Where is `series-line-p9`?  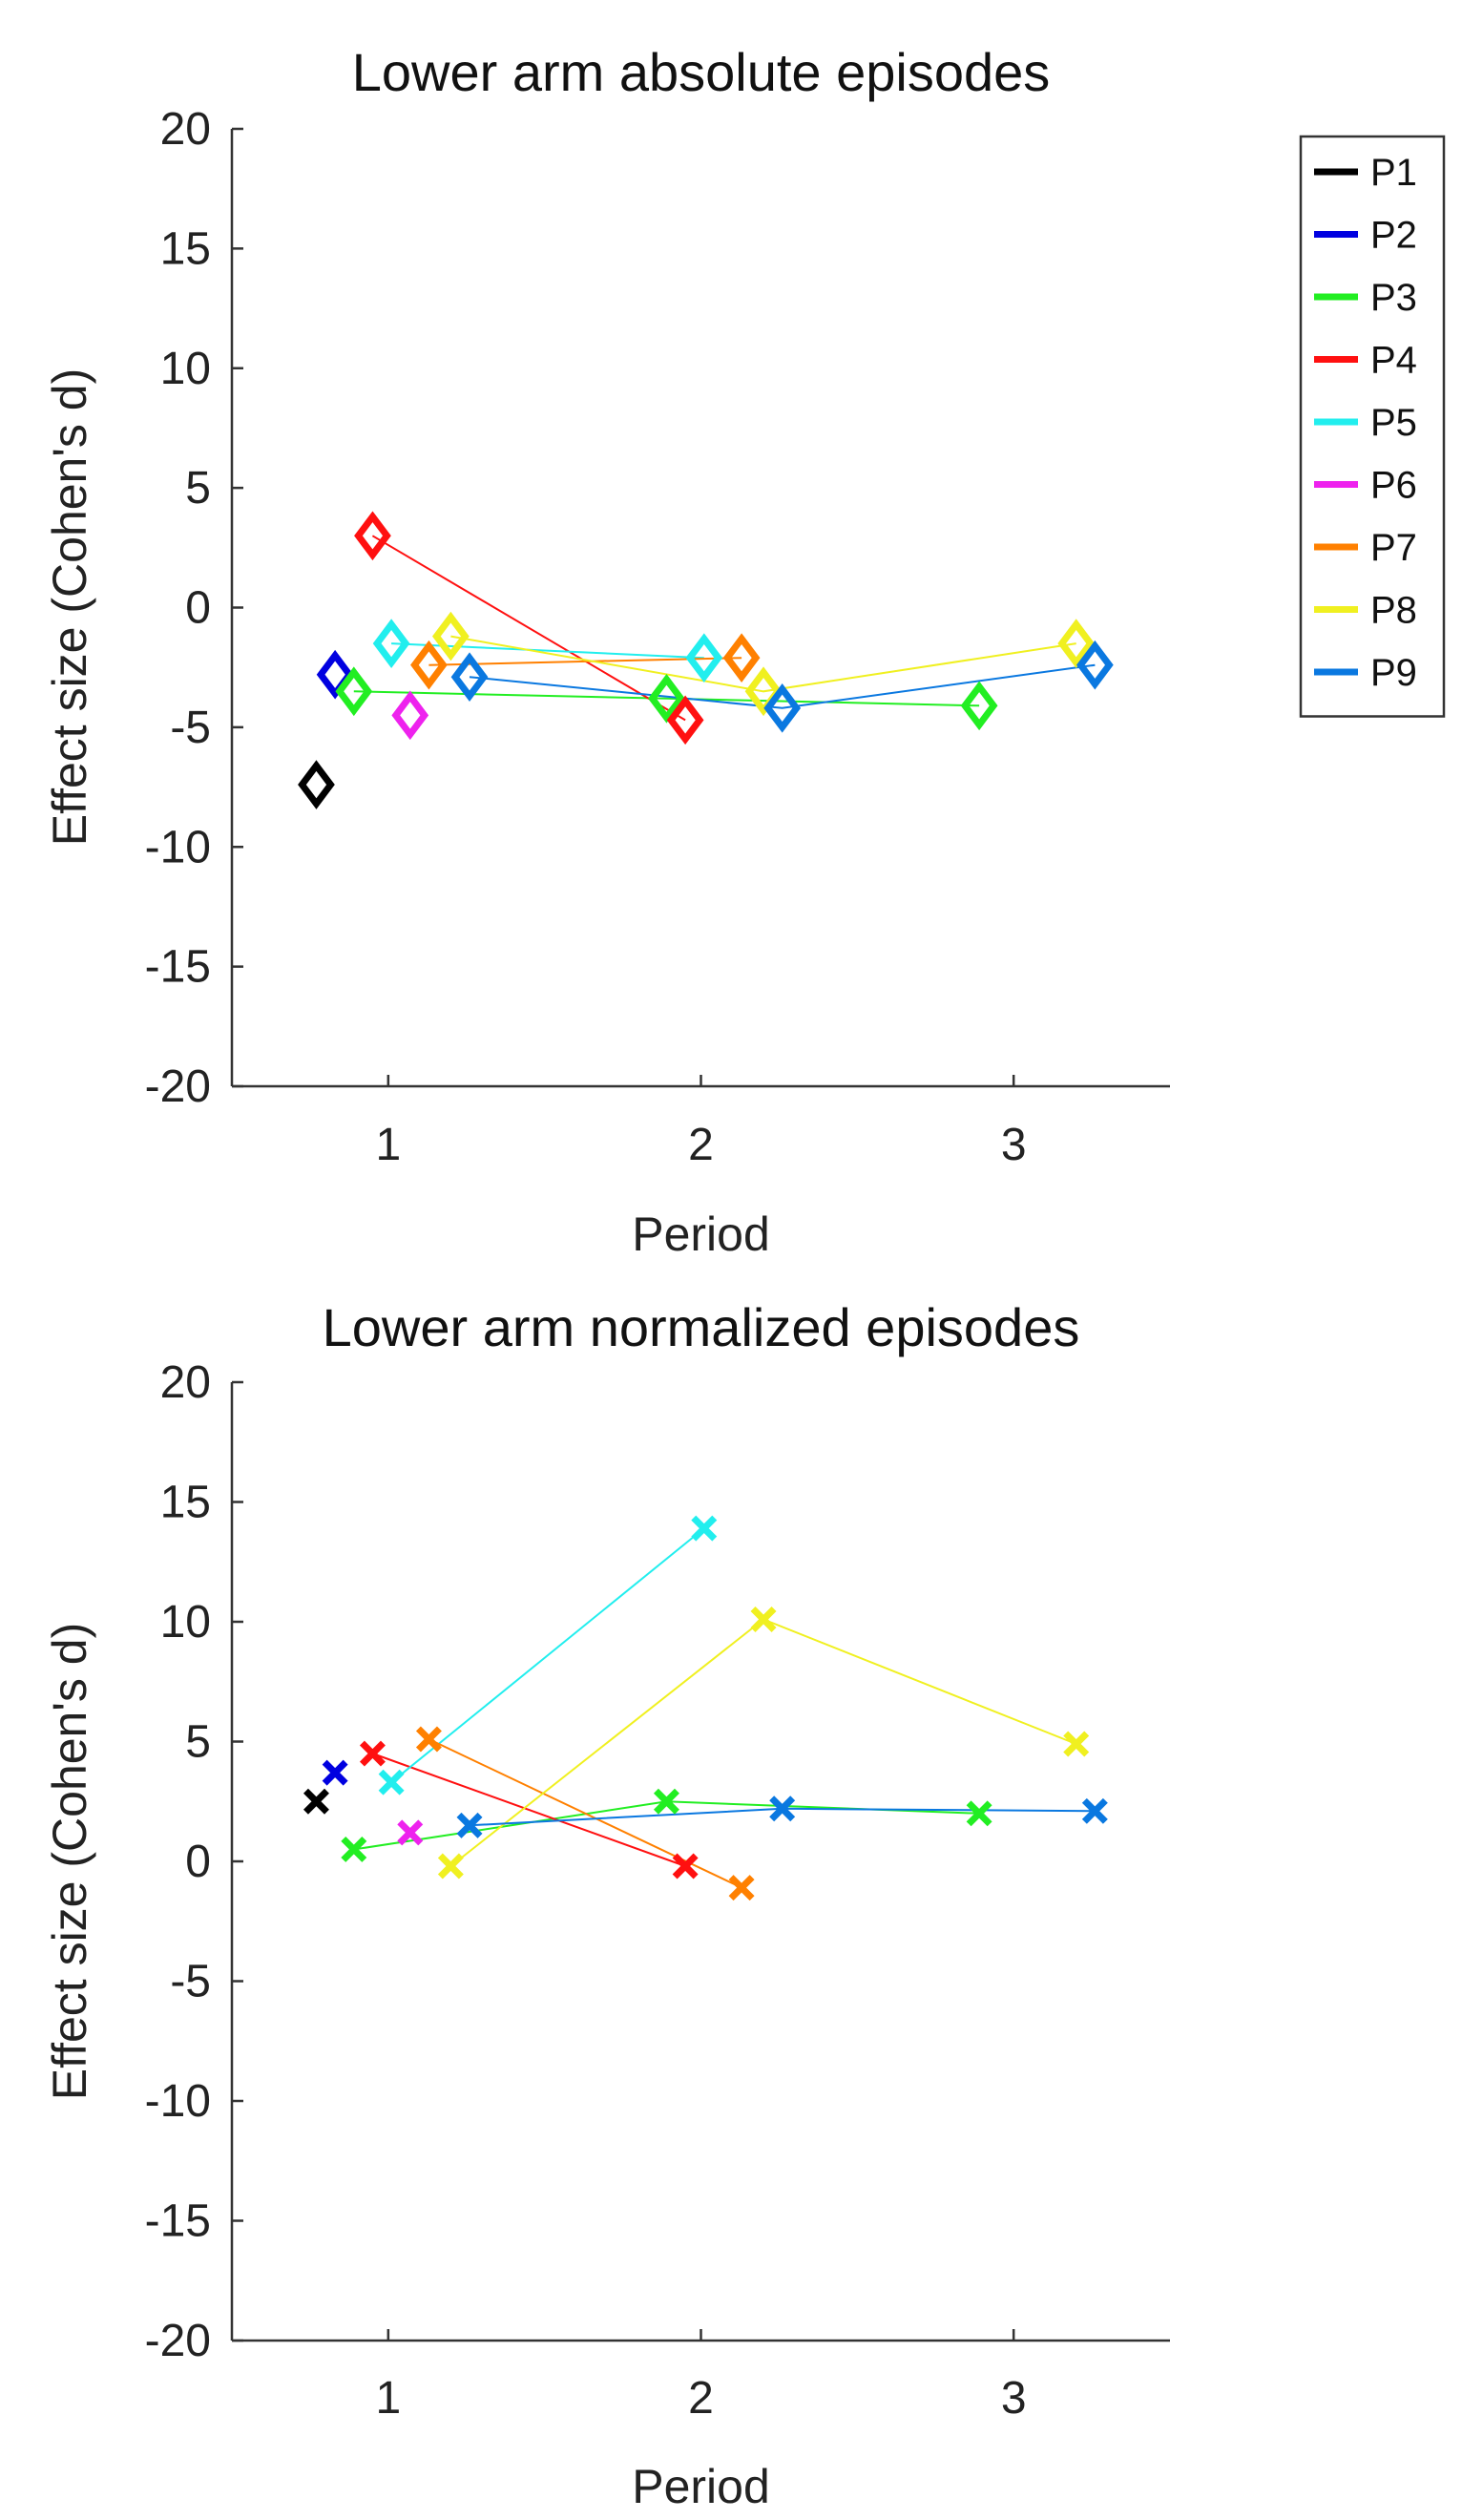
series-line-p9 is located at coordinates (782, 686).